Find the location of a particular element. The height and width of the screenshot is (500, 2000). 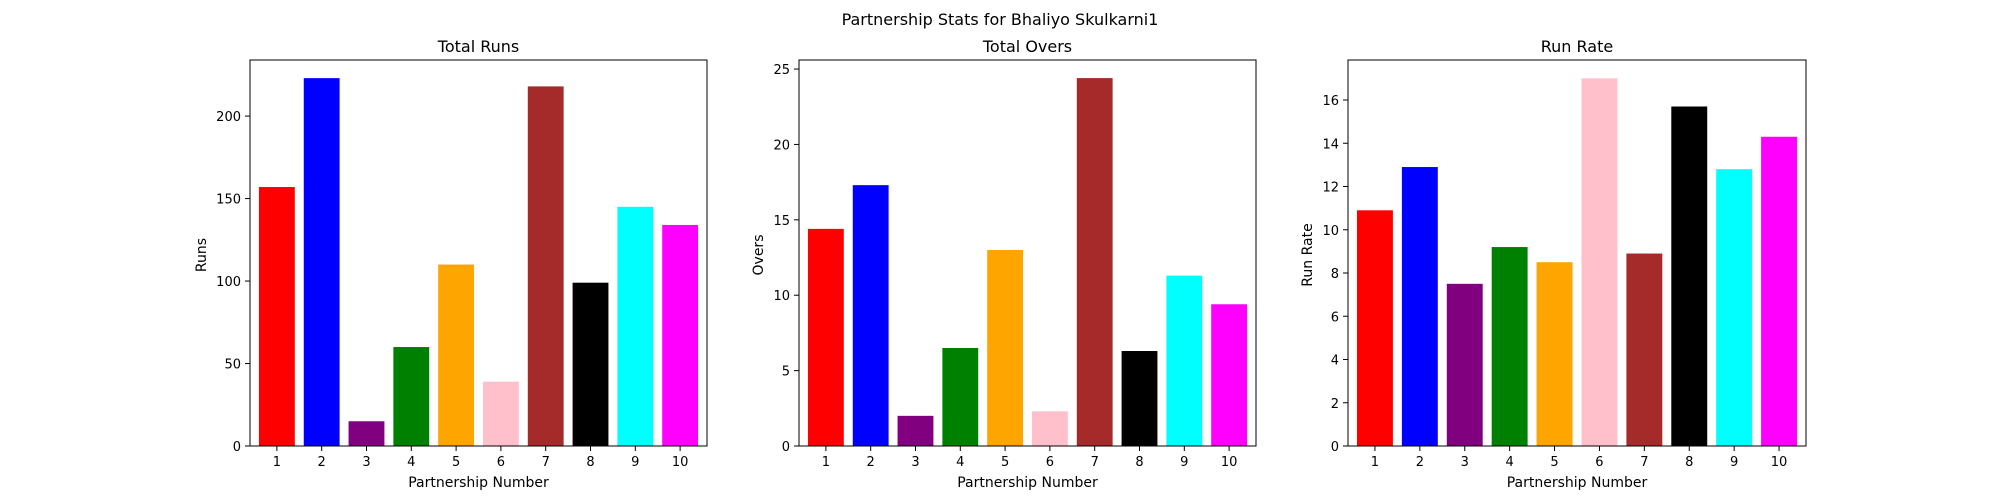

y-tick-label: 2 is located at coordinates (1335, 404).